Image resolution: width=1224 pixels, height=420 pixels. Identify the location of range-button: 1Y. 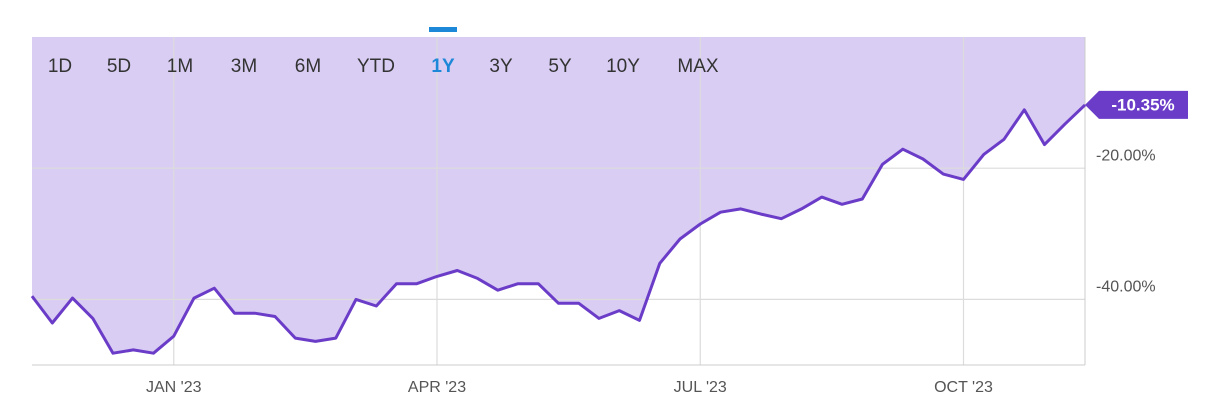
(443, 66).